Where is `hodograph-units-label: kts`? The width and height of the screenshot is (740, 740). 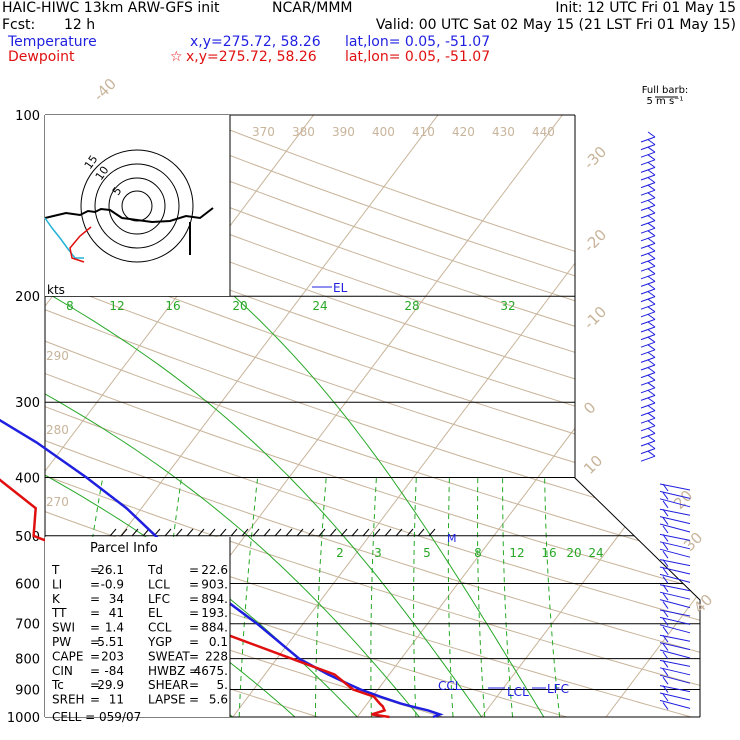 hodograph-units-label: kts is located at coordinates (56, 290).